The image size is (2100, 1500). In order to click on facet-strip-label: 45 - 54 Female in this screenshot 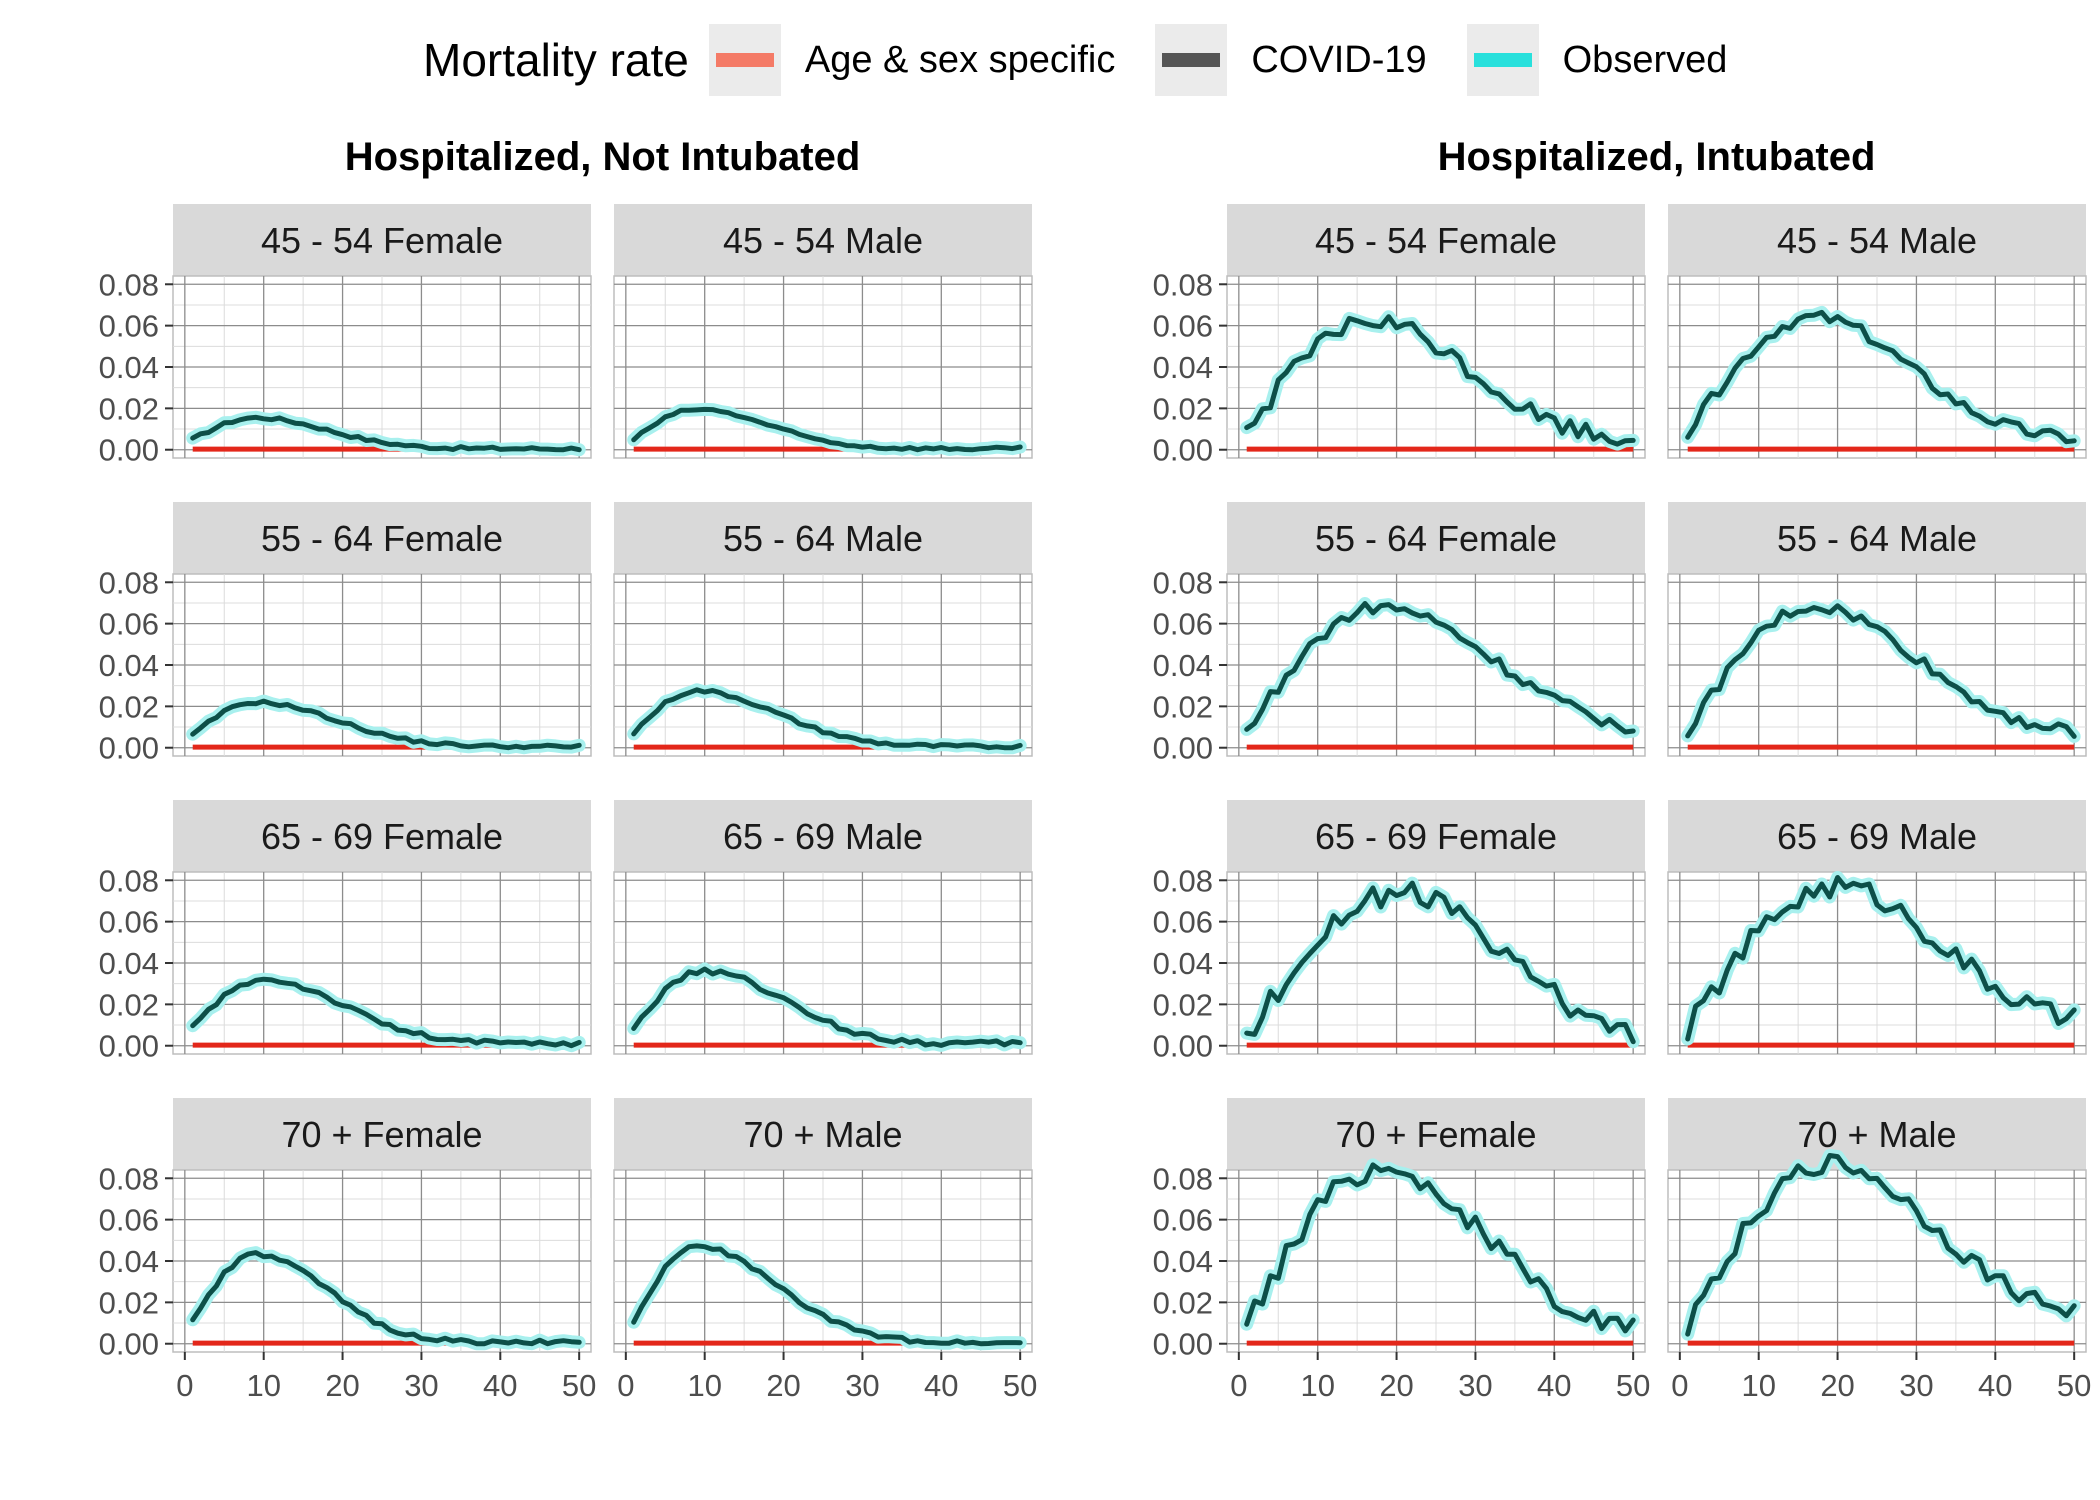, I will do `click(1436, 240)`.